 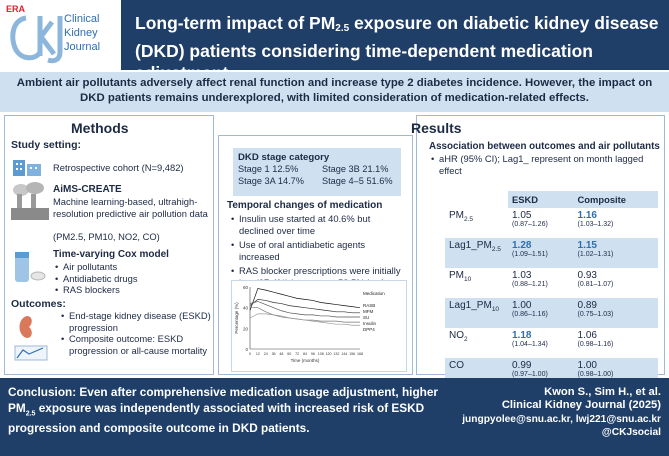 I want to click on journal-logo: ERA Clinical Kidney Journal, so click(x=60, y=35).